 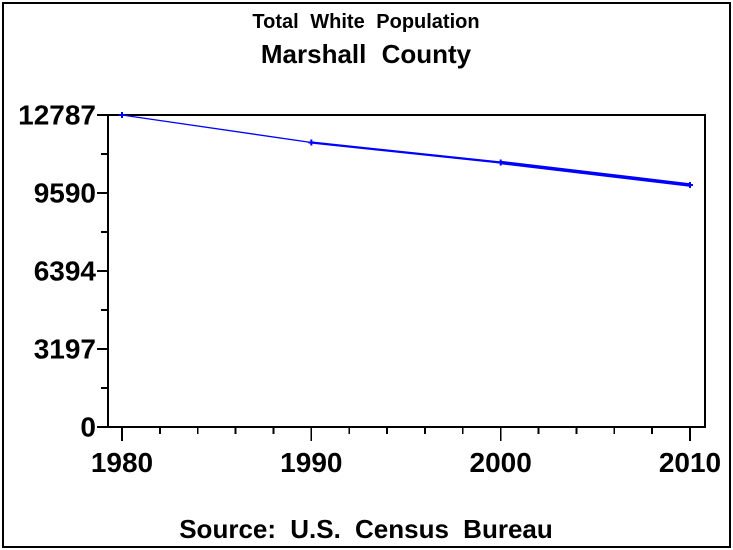 I want to click on source-footnote: Source: U.S. Census Bureau, so click(x=366, y=529).